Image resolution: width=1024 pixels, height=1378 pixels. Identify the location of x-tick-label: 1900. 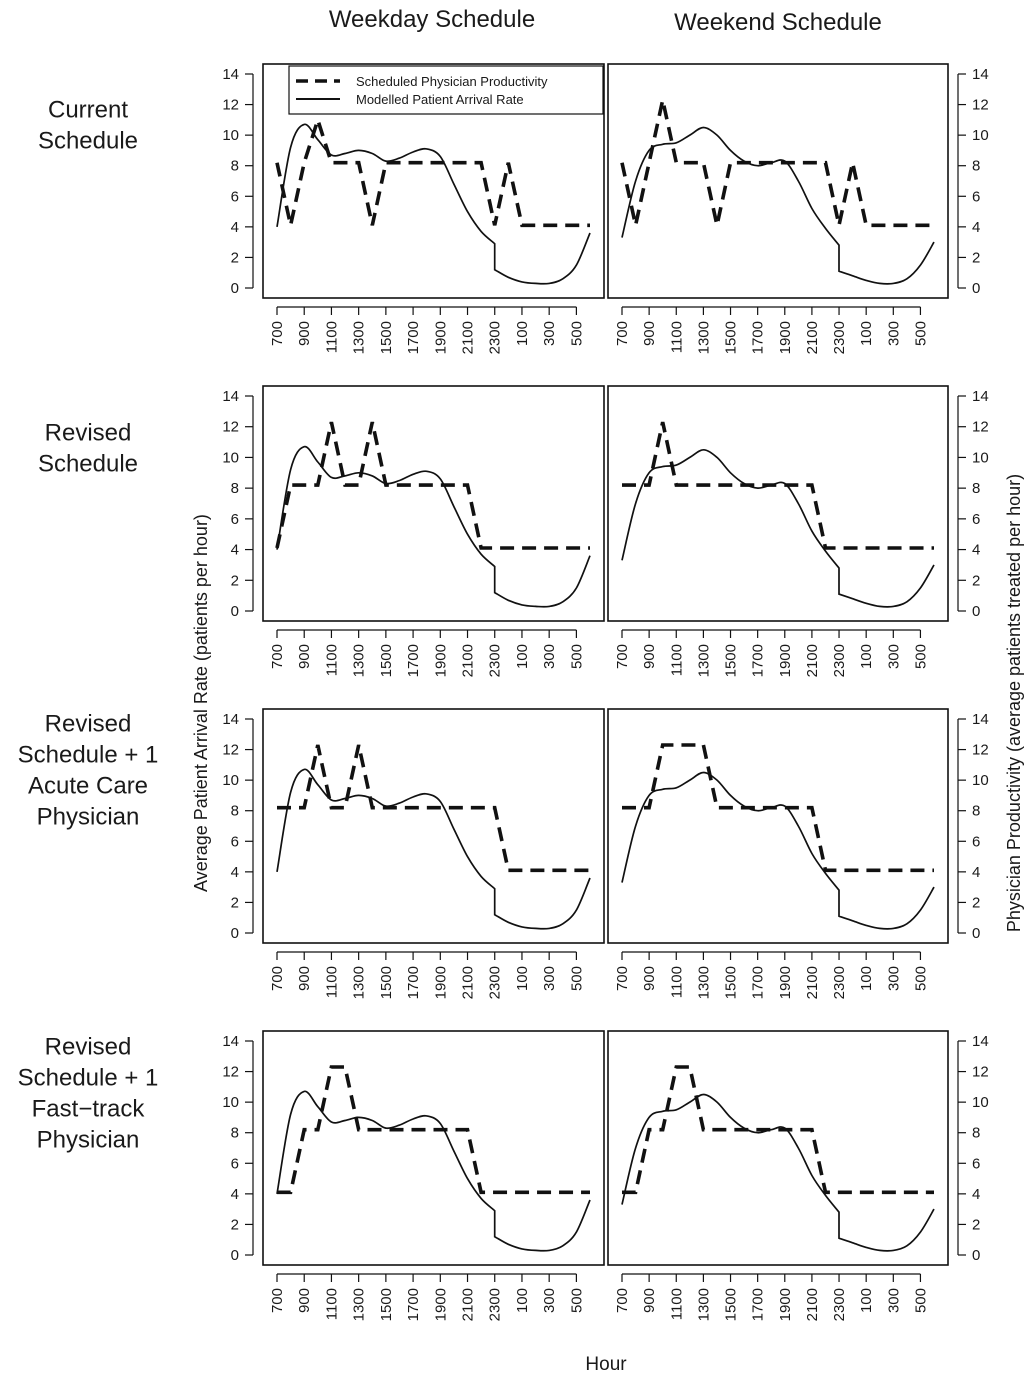
(785, 982).